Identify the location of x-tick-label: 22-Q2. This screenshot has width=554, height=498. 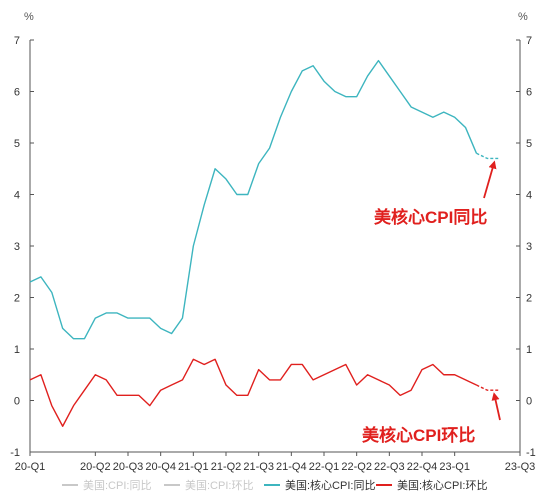
(356, 467).